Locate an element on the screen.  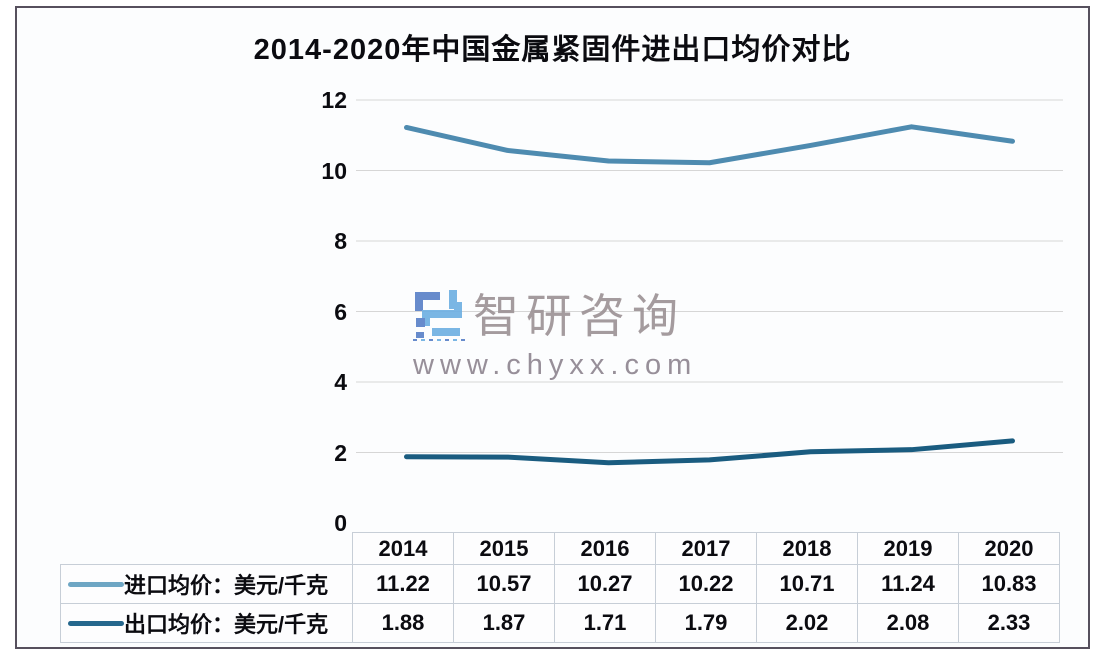
value-cell-import-2016: 10.27 is located at coordinates (605, 584).